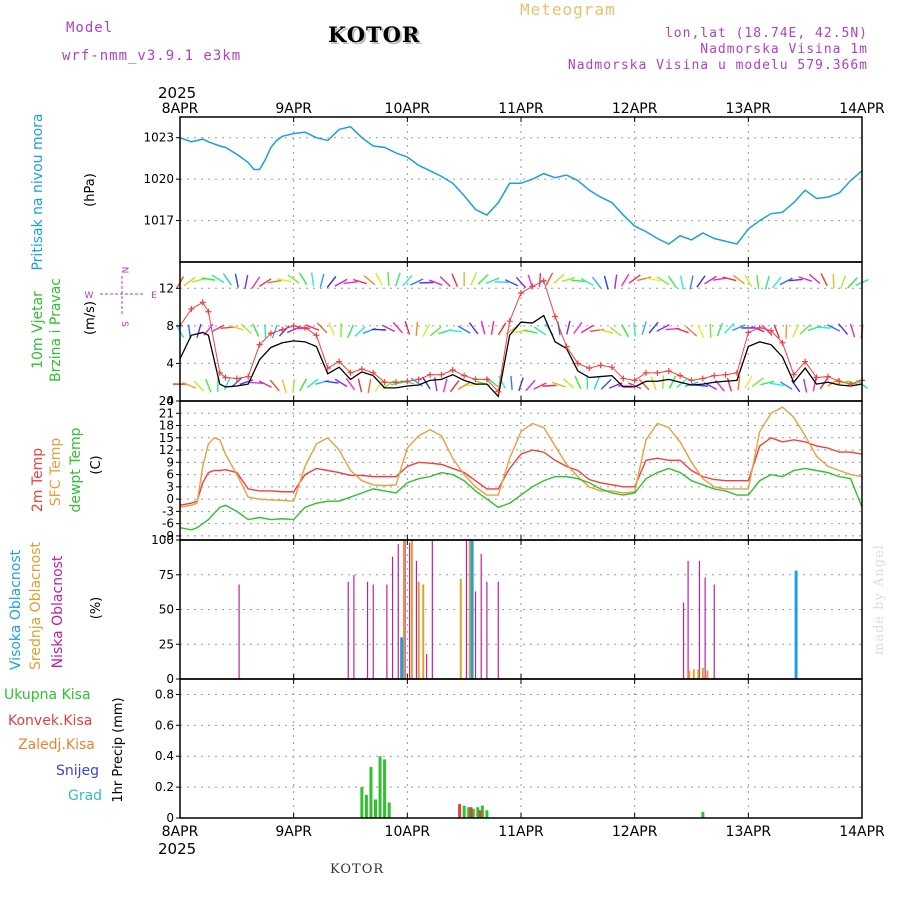  I want to click on time-label-top: 11APR, so click(521, 109).